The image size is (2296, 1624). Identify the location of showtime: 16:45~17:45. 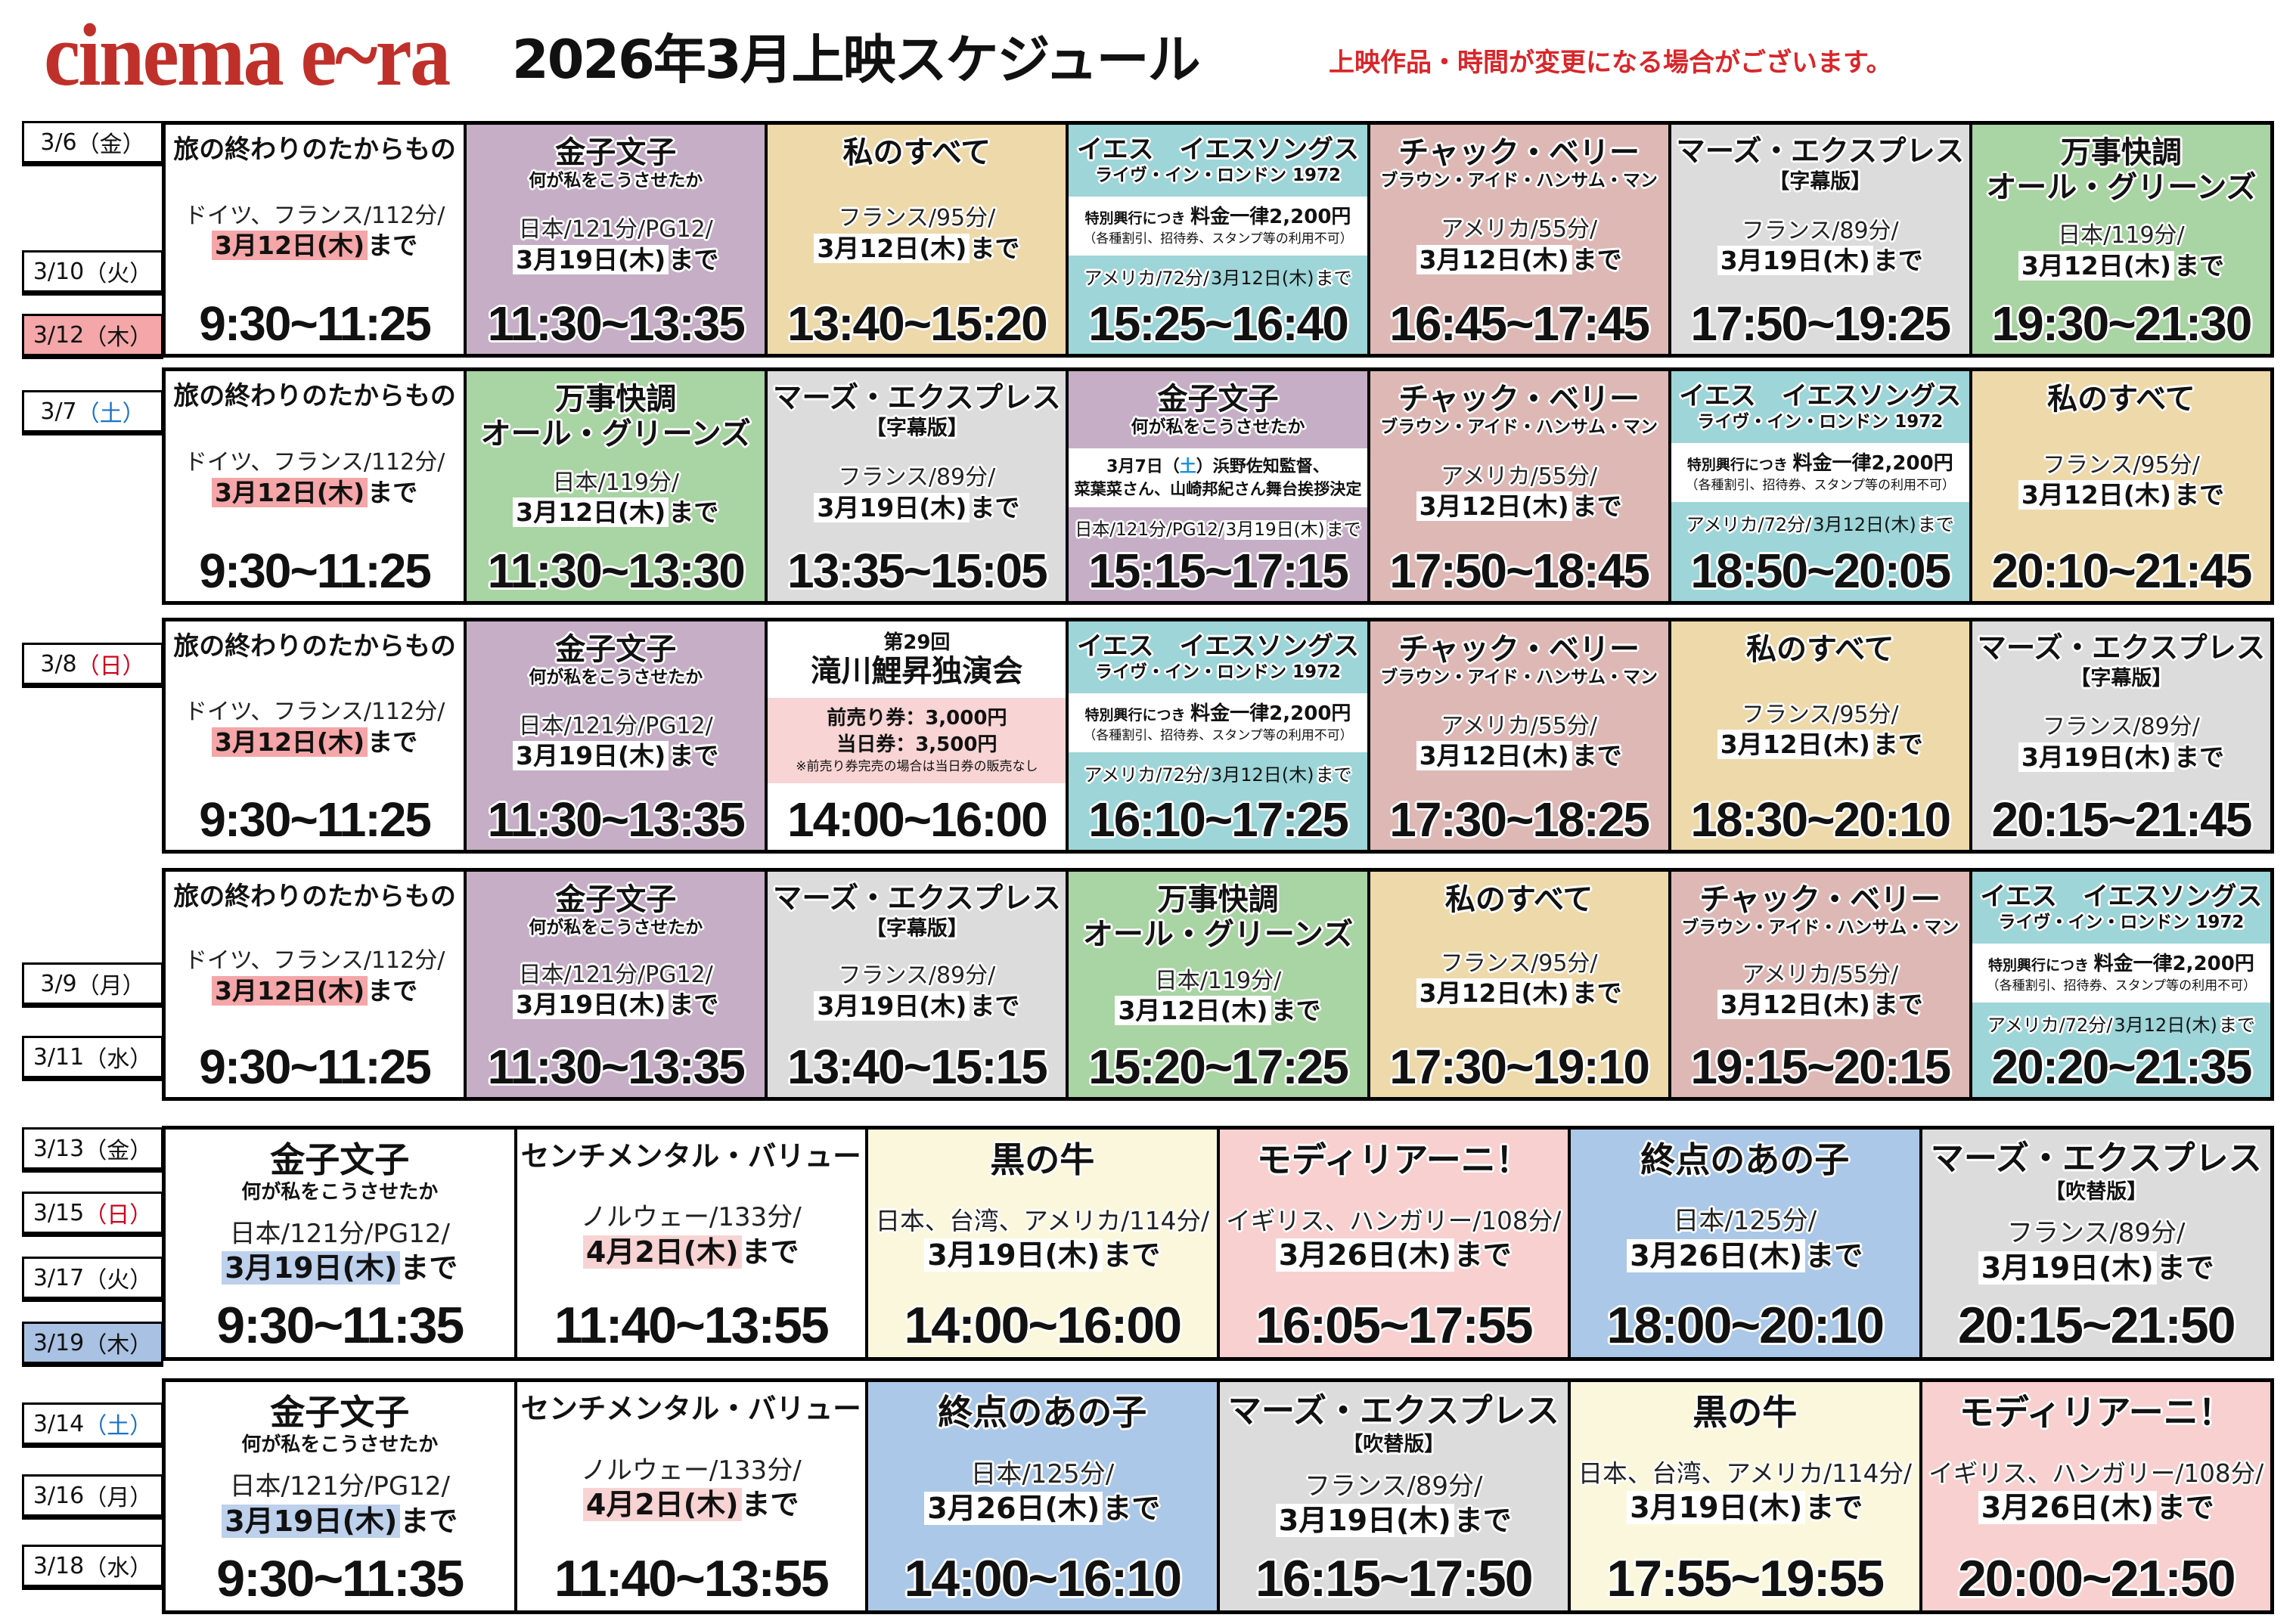
(1519, 323).